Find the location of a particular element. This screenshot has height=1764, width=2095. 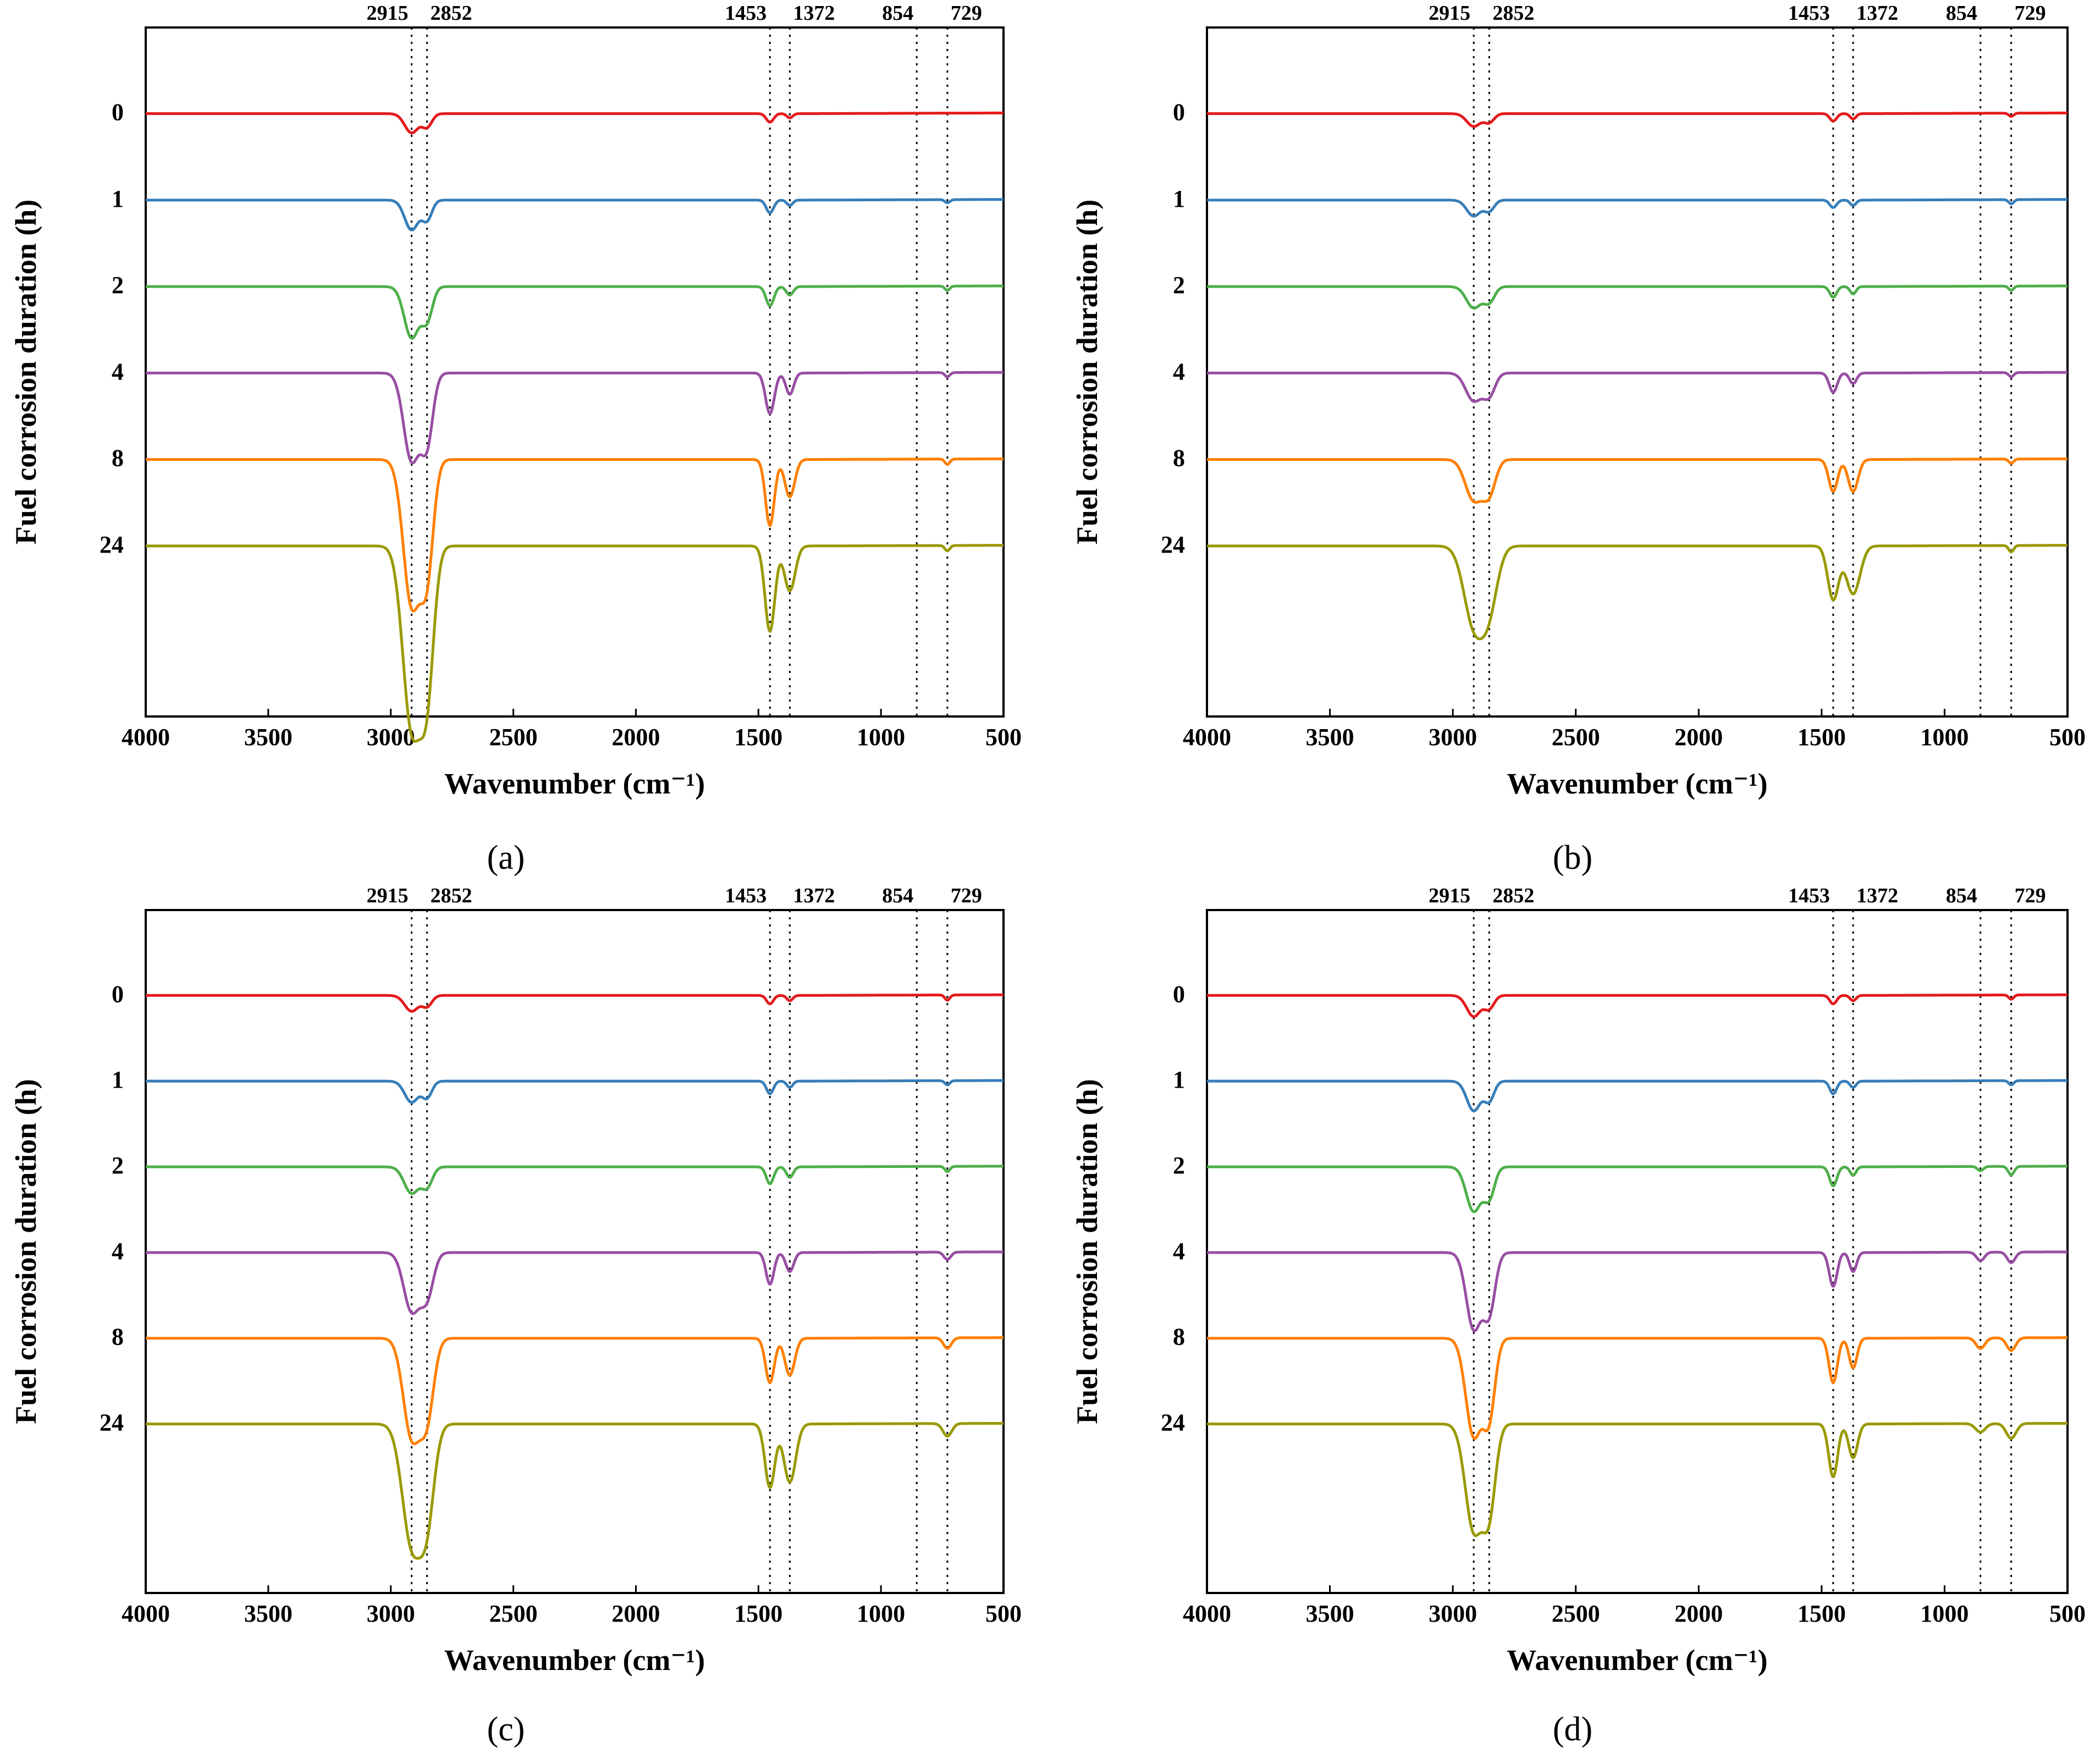

panel-caption: (a) is located at coordinates (506, 858).